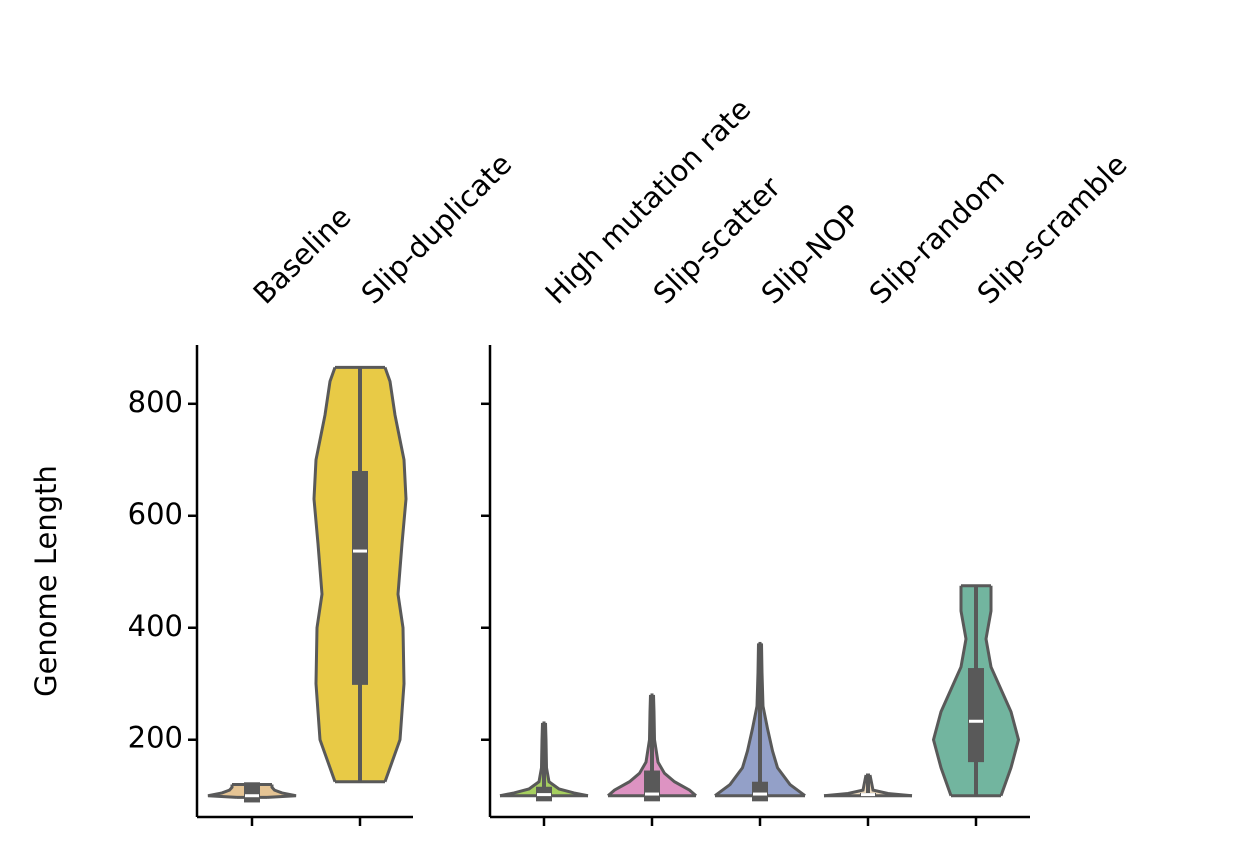  Describe the element at coordinates (46, 581) in the screenshot. I see `y-axis-label: Genome Length` at that location.